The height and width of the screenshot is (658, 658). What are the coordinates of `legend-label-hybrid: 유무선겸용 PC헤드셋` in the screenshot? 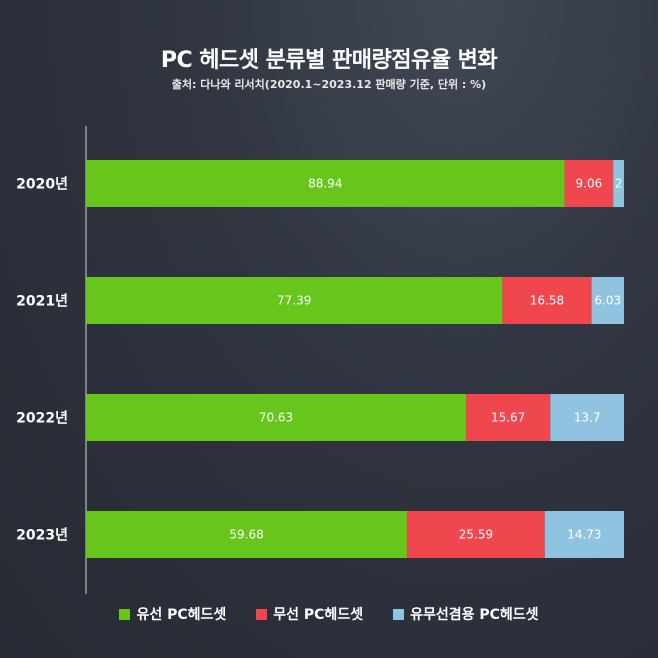 It's located at (474, 615).